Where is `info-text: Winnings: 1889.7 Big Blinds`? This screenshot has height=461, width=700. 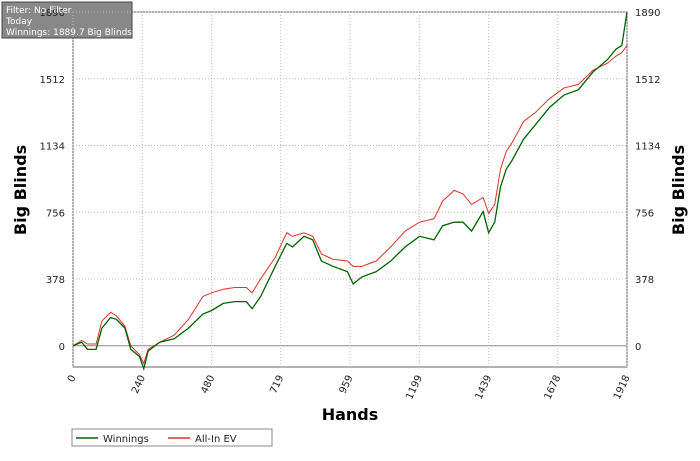 info-text: Winnings: 1889.7 Big Blinds is located at coordinates (69, 33).